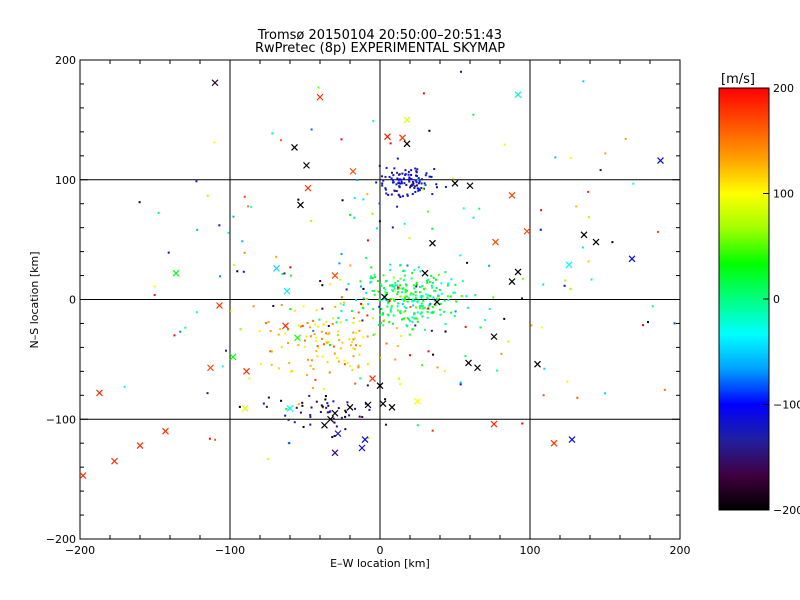 This screenshot has width=800, height=600. I want to click on y-axis-label: N–S location [km], so click(34, 299).